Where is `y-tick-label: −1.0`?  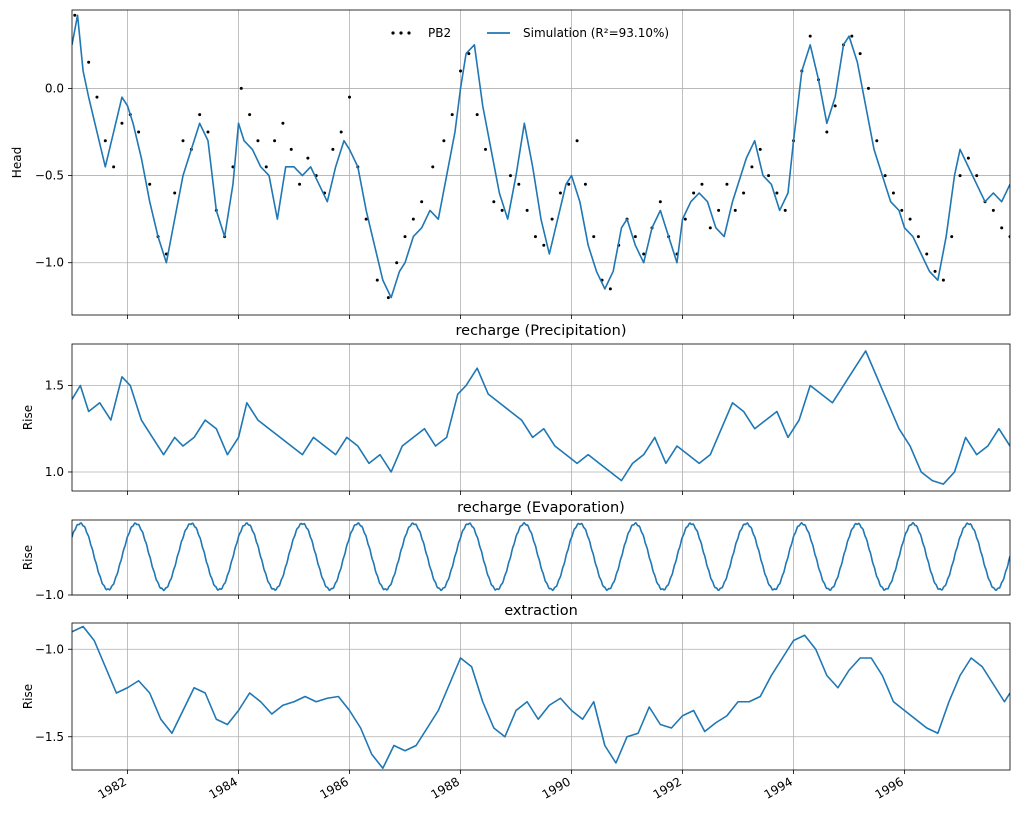
y-tick-label: −1.0 is located at coordinates (49, 595).